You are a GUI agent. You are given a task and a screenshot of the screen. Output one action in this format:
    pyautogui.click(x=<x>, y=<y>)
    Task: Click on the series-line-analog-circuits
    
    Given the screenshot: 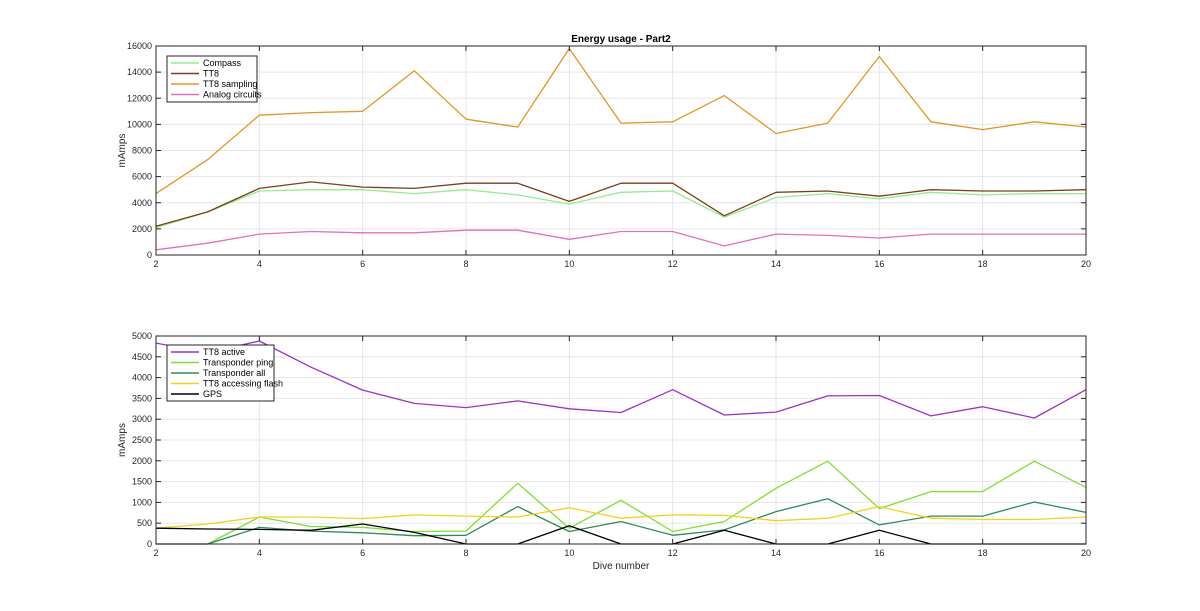 What is the action you would take?
    pyautogui.click(x=620, y=240)
    